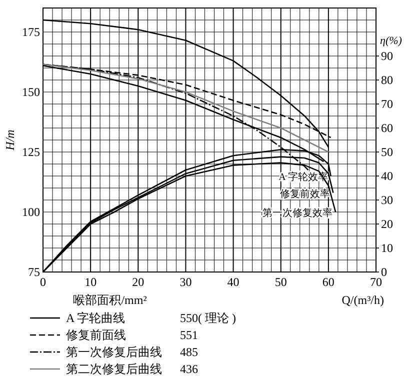 Image resolution: width=420 pixels, height=386 pixels. Describe the element at coordinates (387, 56) in the screenshot. I see `y2-tick-label: 90` at that location.